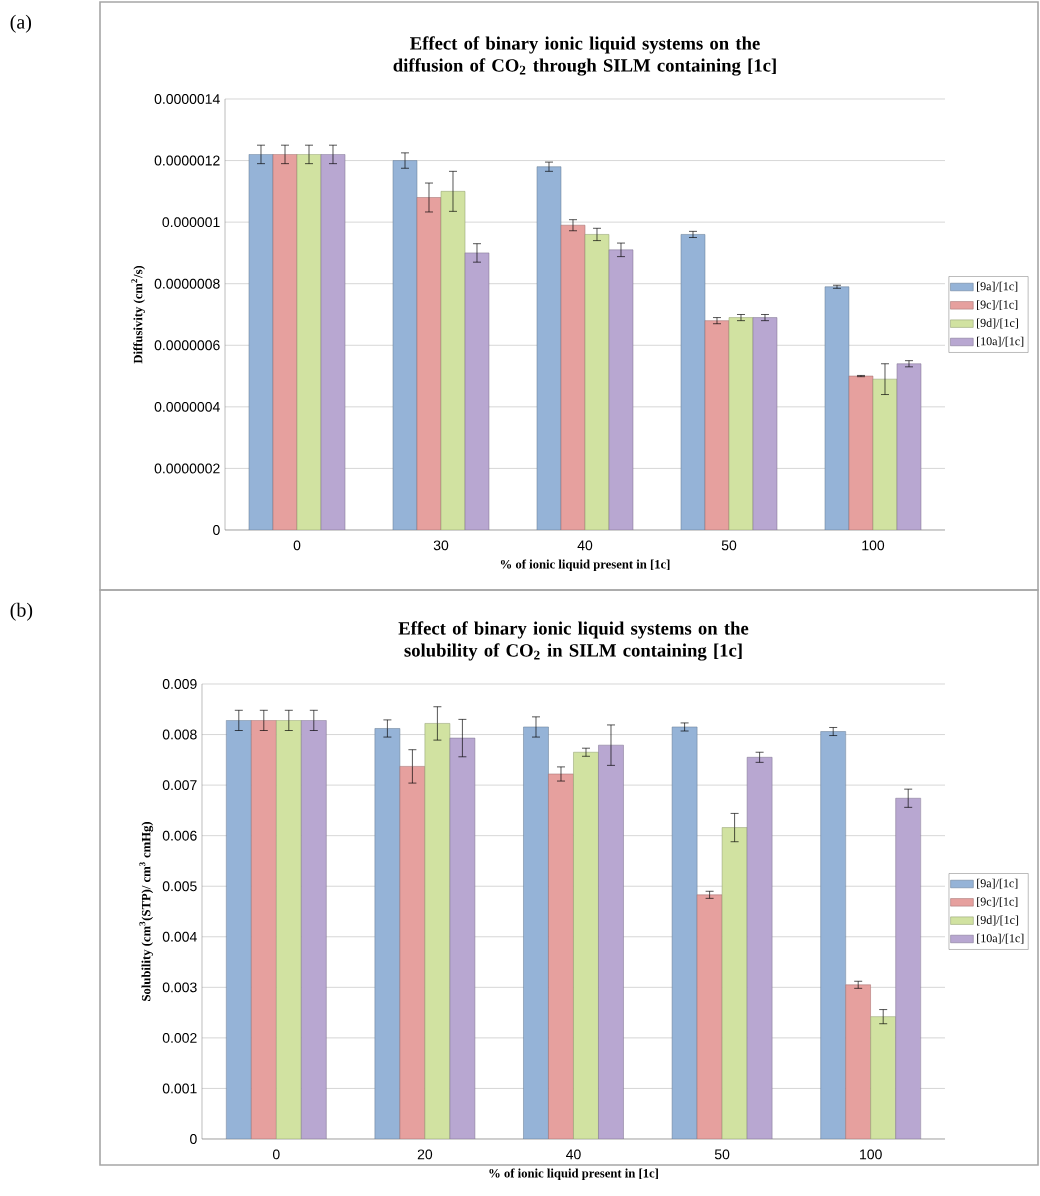 The height and width of the screenshot is (1196, 1040). What do you see at coordinates (187, 345) in the screenshot?
I see `y-tick-label: 0.0000006` at bounding box center [187, 345].